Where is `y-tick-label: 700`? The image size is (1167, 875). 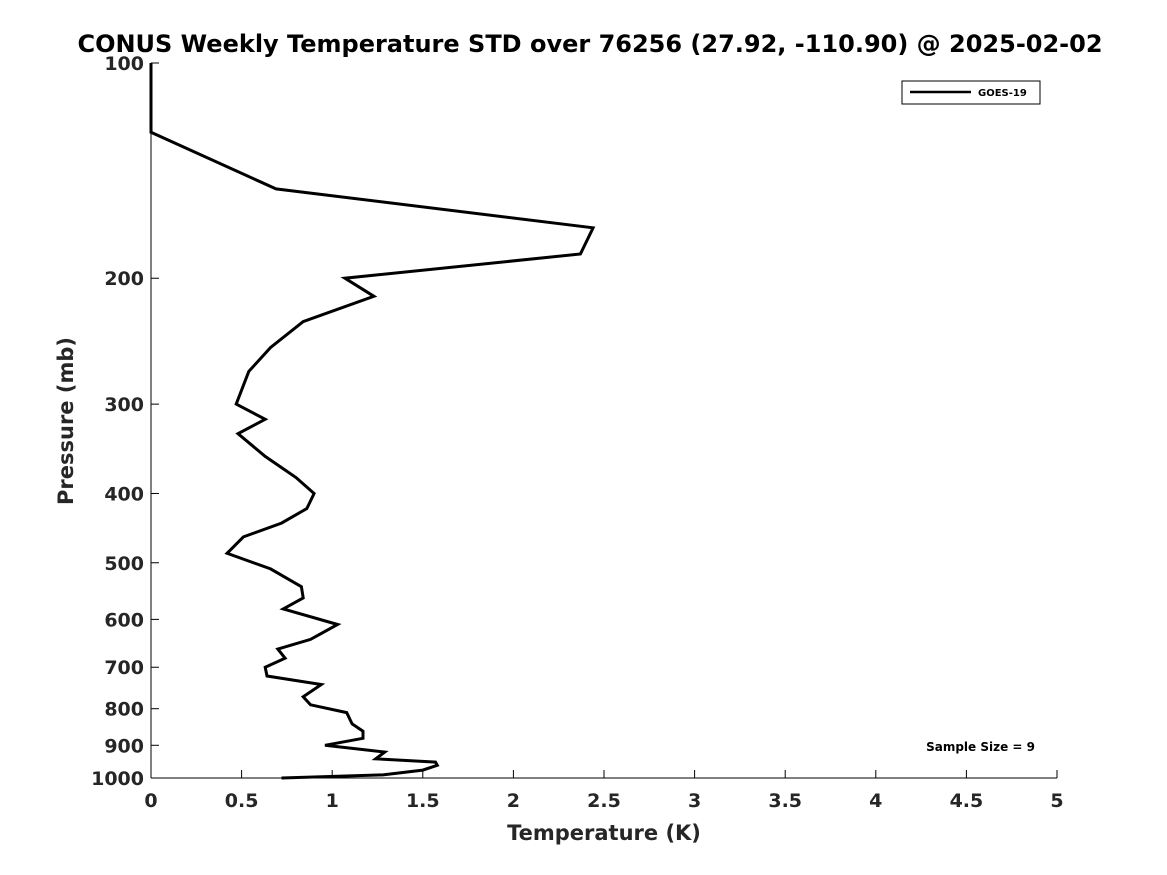
y-tick-label: 700 is located at coordinates (124, 668).